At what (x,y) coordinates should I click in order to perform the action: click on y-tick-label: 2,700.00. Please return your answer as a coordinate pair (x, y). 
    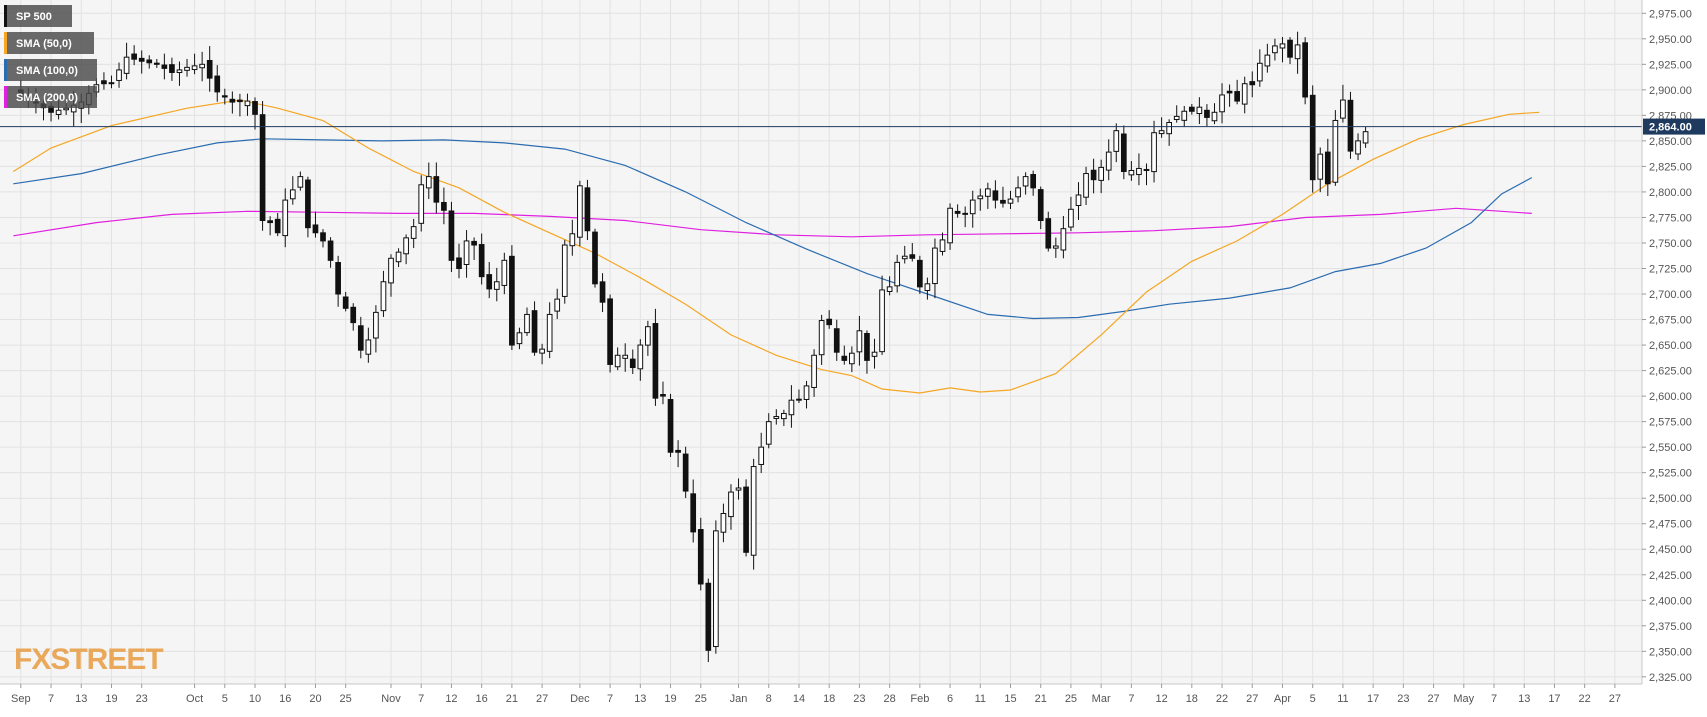
    Looking at the image, I should click on (1670, 295).